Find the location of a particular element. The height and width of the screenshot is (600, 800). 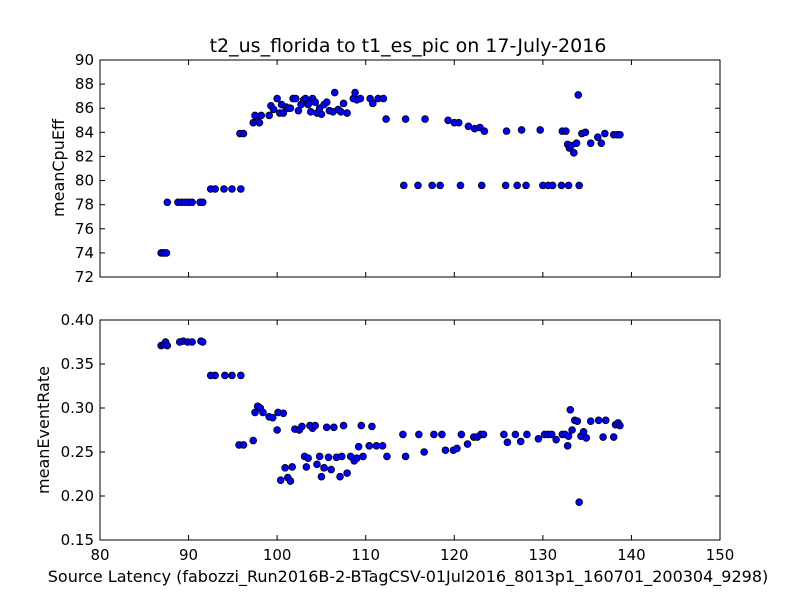

bottom-x-tick-label: 90 is located at coordinates (188, 555).